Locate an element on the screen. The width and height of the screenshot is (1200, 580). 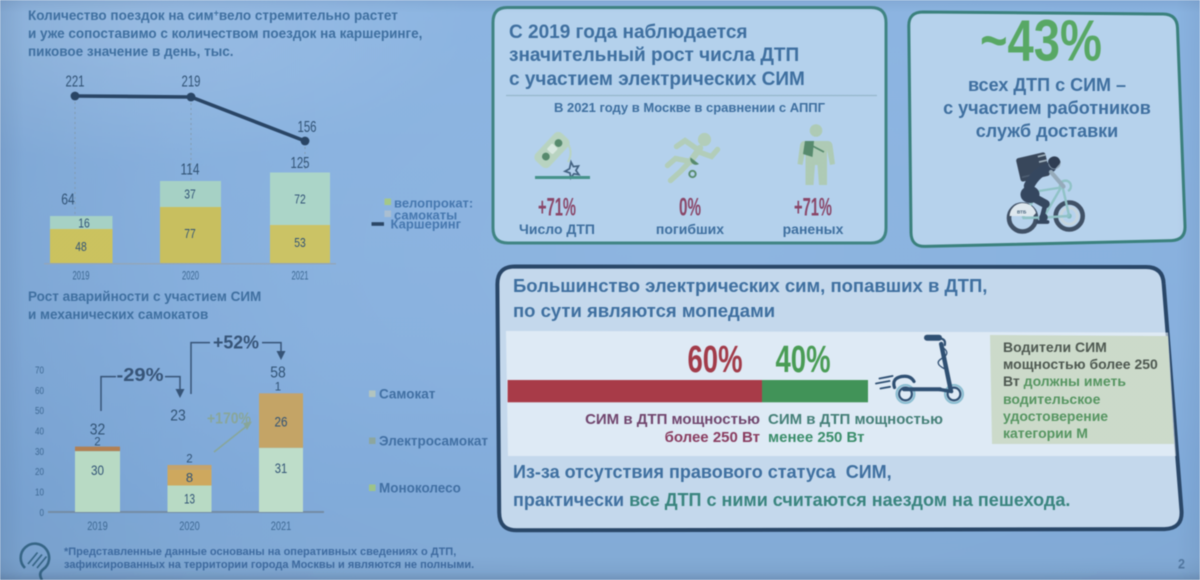
svg-text: 23 is located at coordinates (178, 416).